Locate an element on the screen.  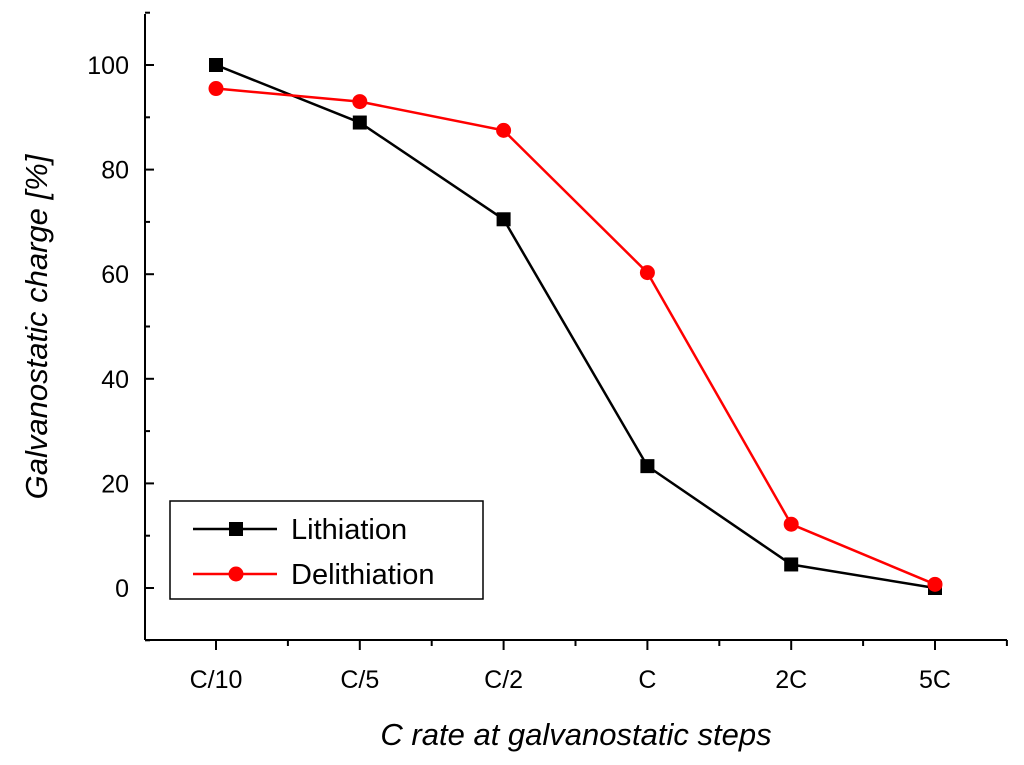
legend: Lithiation Delithiation is located at coordinates (326, 550).